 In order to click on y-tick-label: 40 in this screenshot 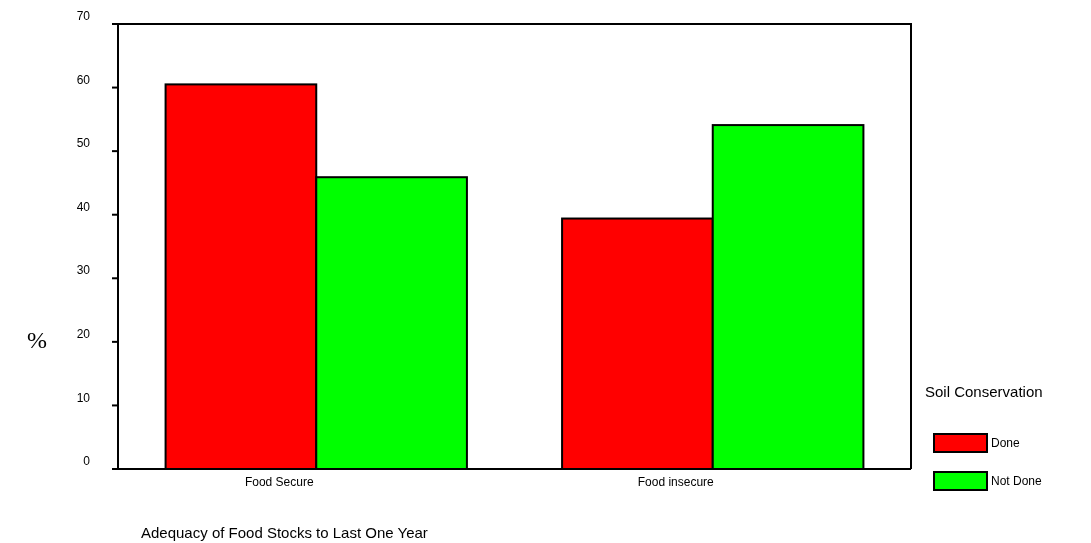, I will do `click(83, 206)`.